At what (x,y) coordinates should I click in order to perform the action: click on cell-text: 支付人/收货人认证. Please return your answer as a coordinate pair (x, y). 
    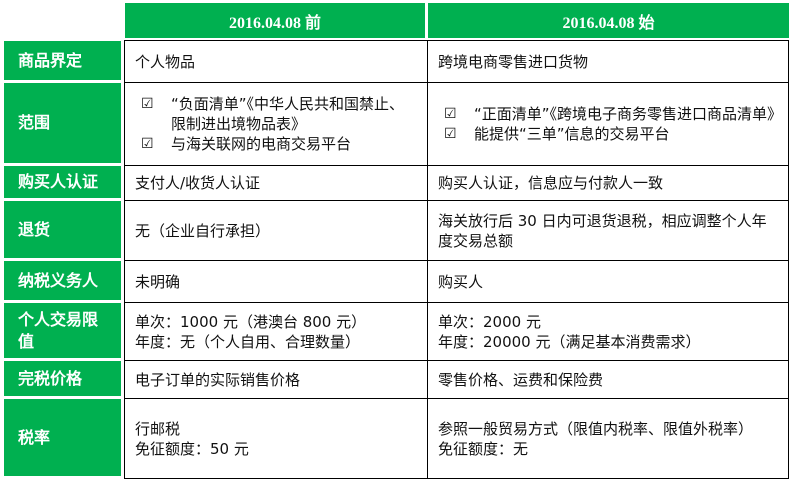
    Looking at the image, I should click on (198, 183).